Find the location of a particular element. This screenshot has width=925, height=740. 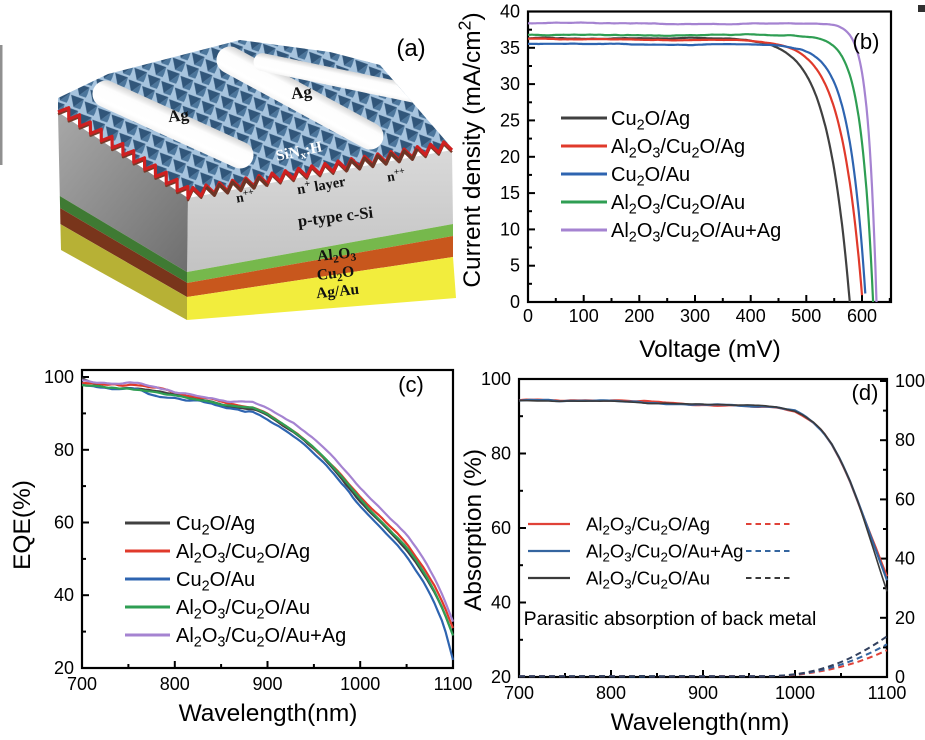

svg-text: Cu2​O is located at coordinates (335, 274).